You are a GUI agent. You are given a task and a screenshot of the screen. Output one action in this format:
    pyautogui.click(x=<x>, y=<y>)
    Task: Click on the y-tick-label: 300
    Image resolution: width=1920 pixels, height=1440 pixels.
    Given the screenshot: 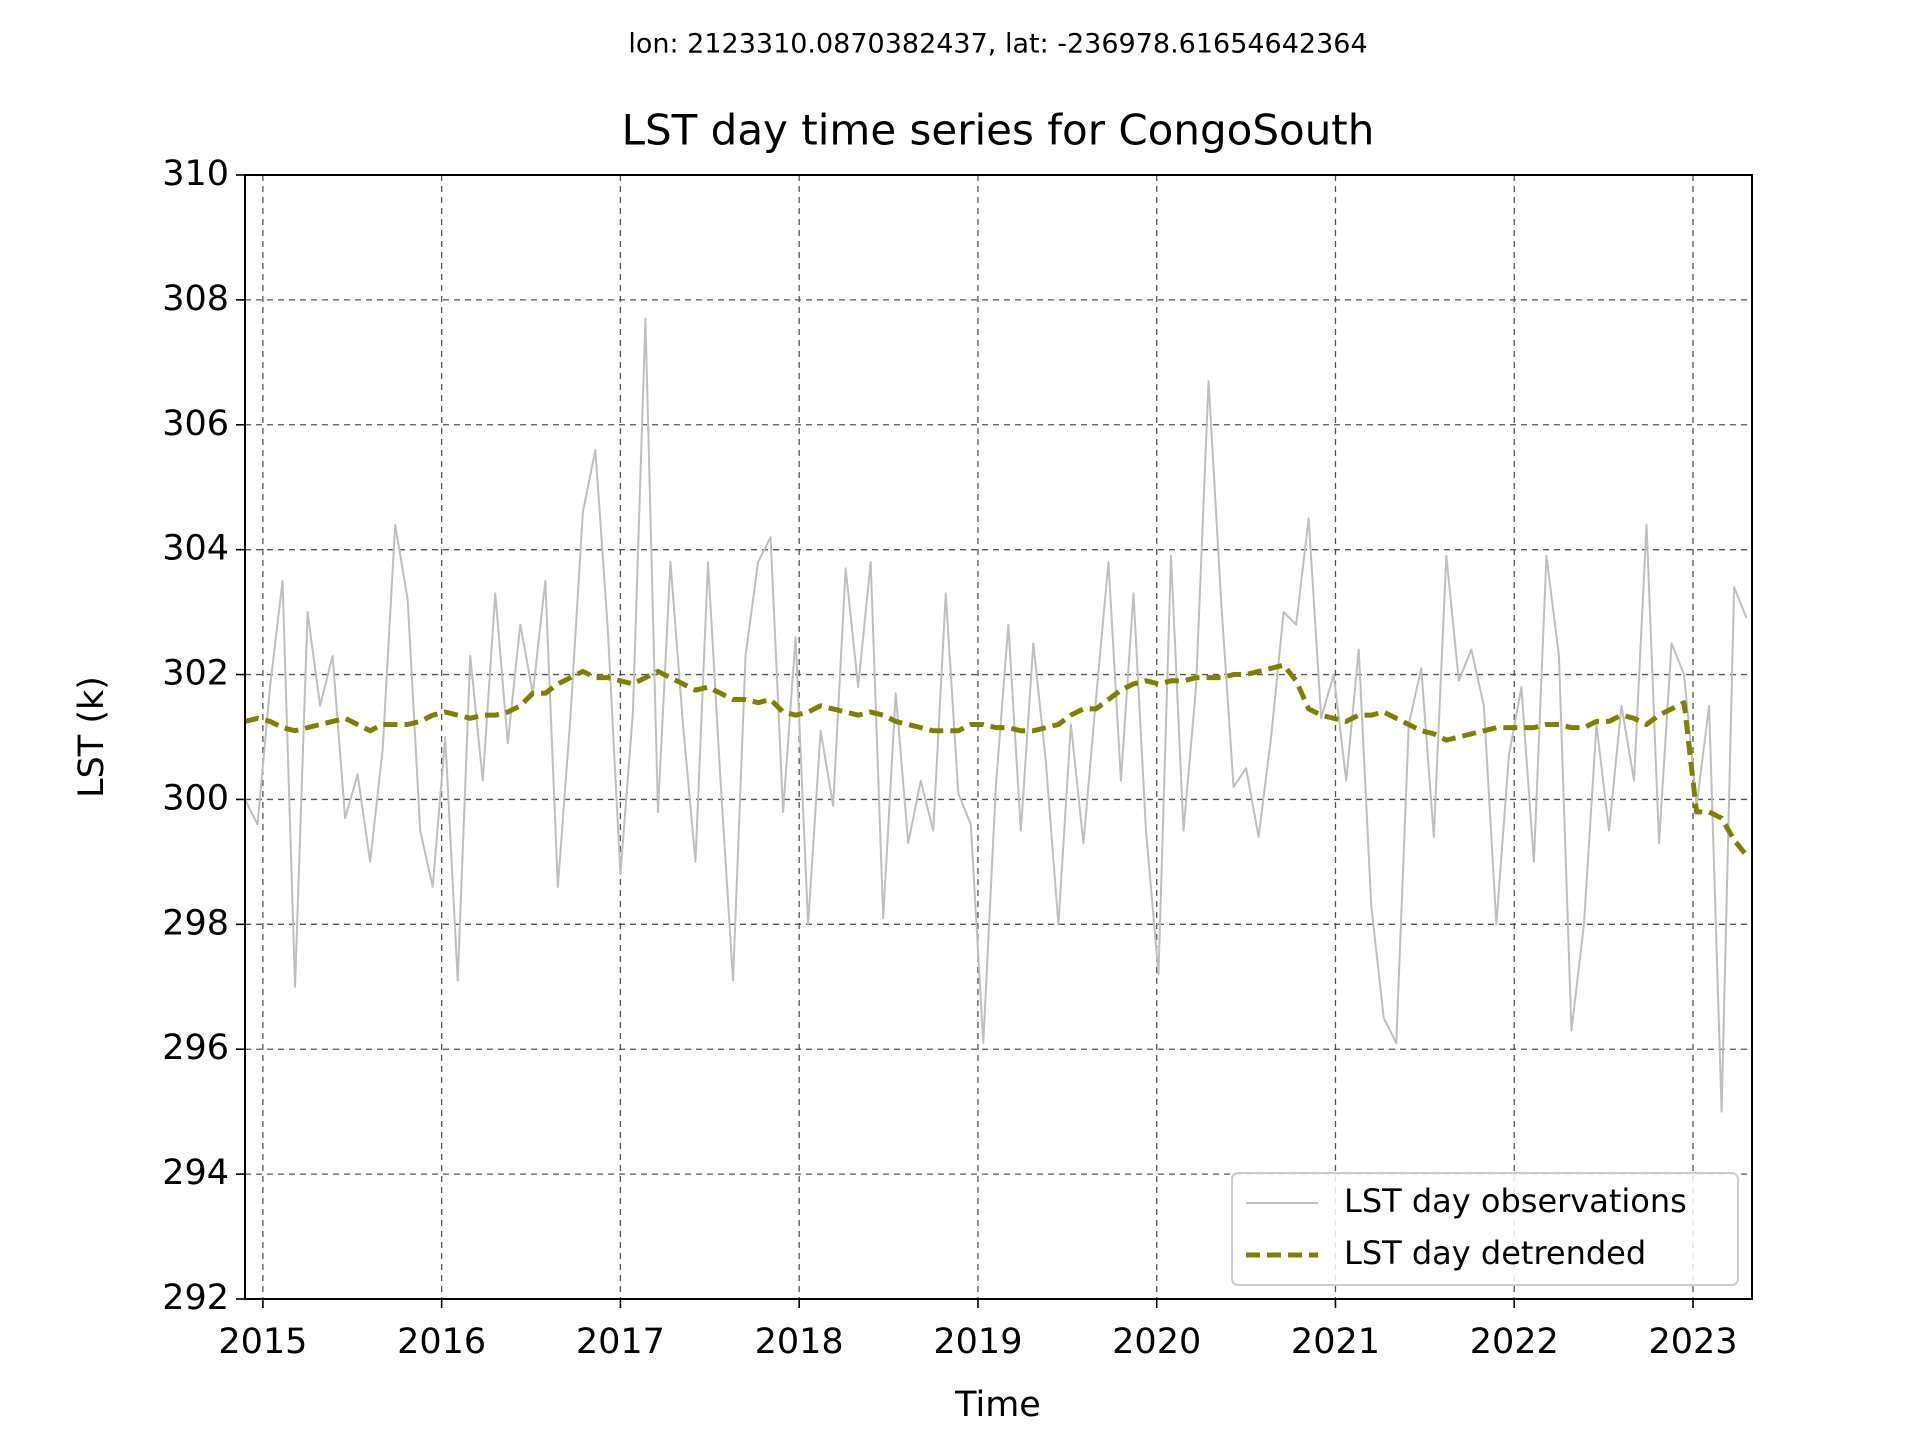 What is the action you would take?
    pyautogui.click(x=195, y=798)
    